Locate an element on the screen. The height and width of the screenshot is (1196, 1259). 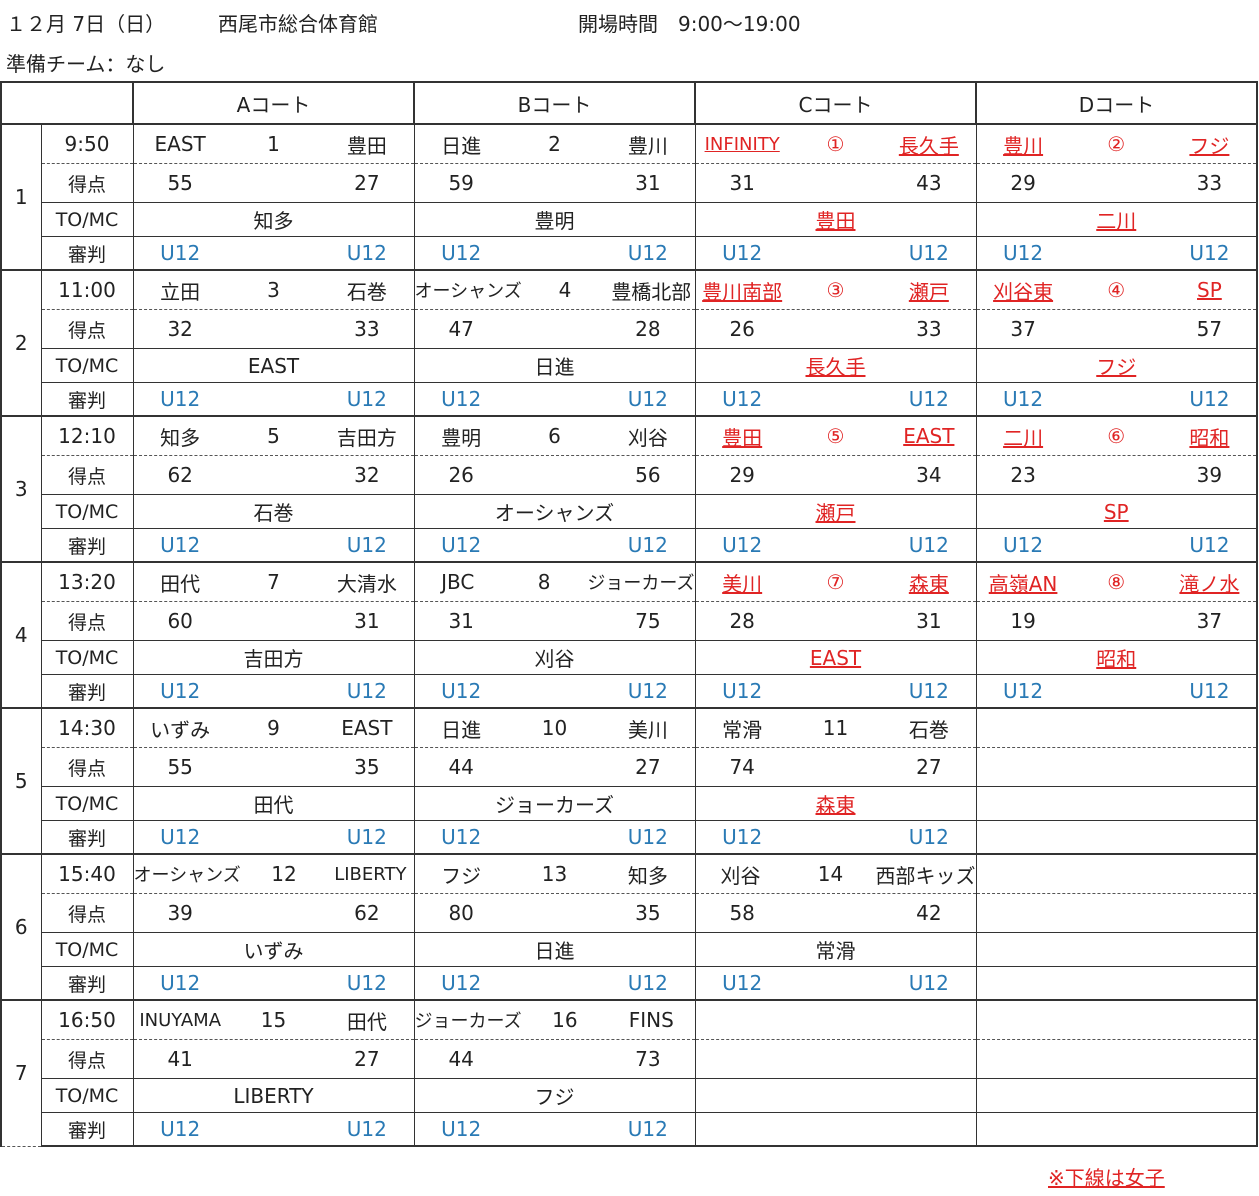
round-row: TO/MC LIBERTY フジ is located at coordinates (629, 1095).